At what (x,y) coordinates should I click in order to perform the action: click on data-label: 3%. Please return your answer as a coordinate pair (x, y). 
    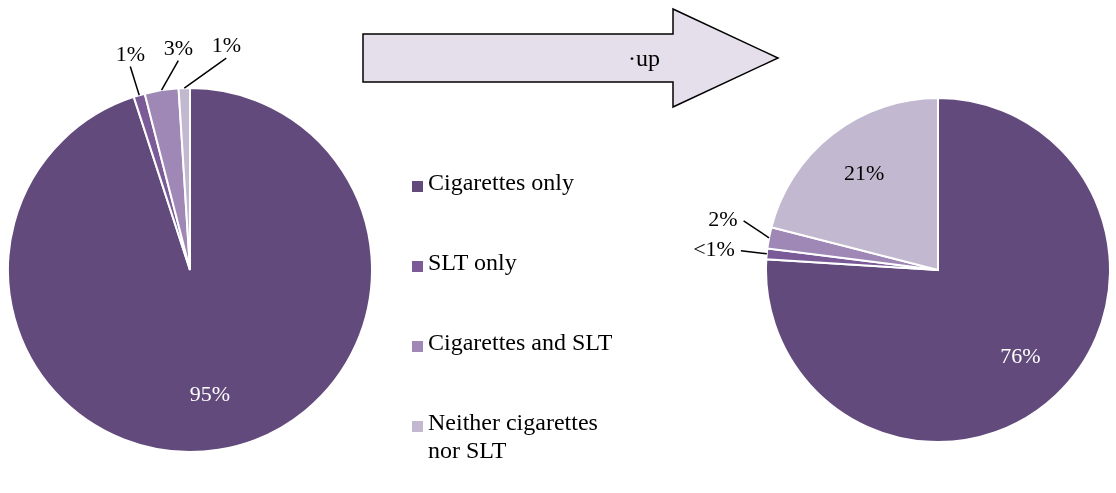
    Looking at the image, I should click on (178, 47).